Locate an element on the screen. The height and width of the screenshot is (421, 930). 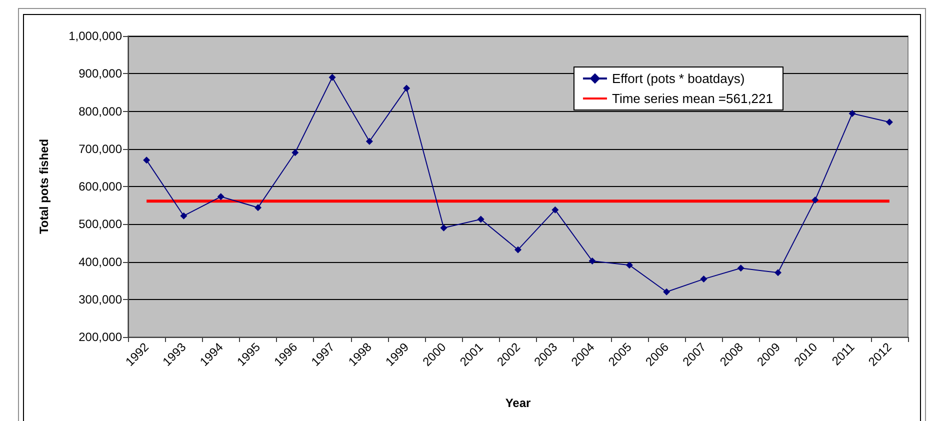
y-tick-label: 1,000,000 is located at coordinates (95, 36).